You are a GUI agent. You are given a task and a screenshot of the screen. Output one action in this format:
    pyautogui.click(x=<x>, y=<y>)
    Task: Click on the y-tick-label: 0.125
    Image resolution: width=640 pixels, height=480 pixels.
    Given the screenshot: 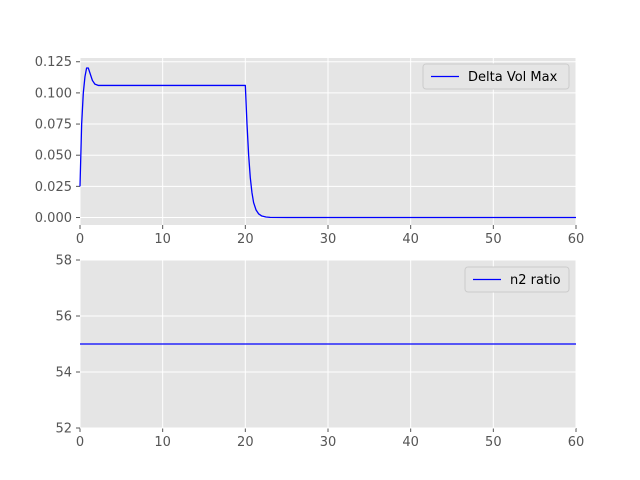 What is the action you would take?
    pyautogui.click(x=53, y=62)
    